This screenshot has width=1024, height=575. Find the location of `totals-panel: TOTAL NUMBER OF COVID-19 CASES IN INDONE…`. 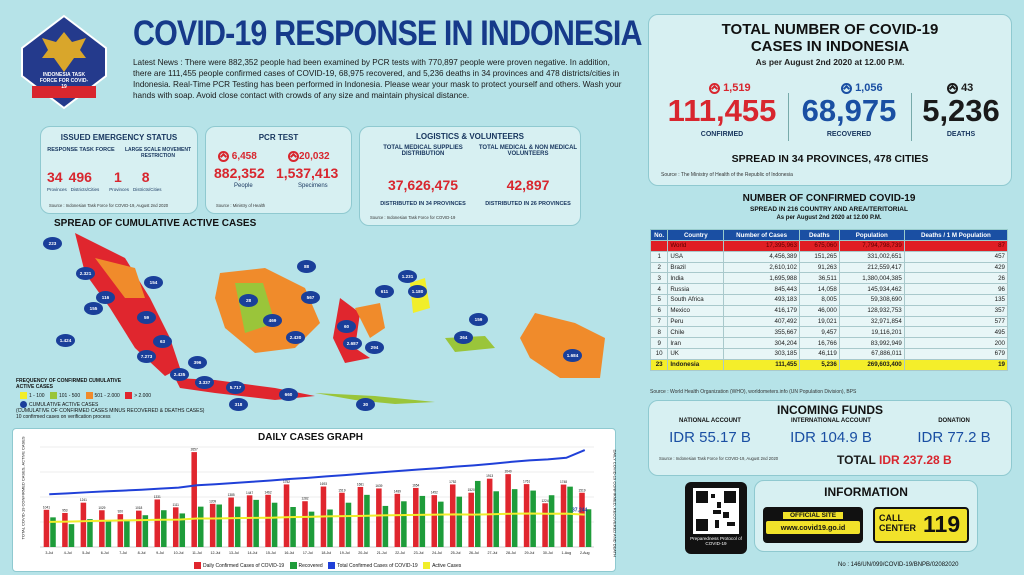

totals-panel: TOTAL NUMBER OF COVID-19 CASES IN INDONE… is located at coordinates (830, 100).